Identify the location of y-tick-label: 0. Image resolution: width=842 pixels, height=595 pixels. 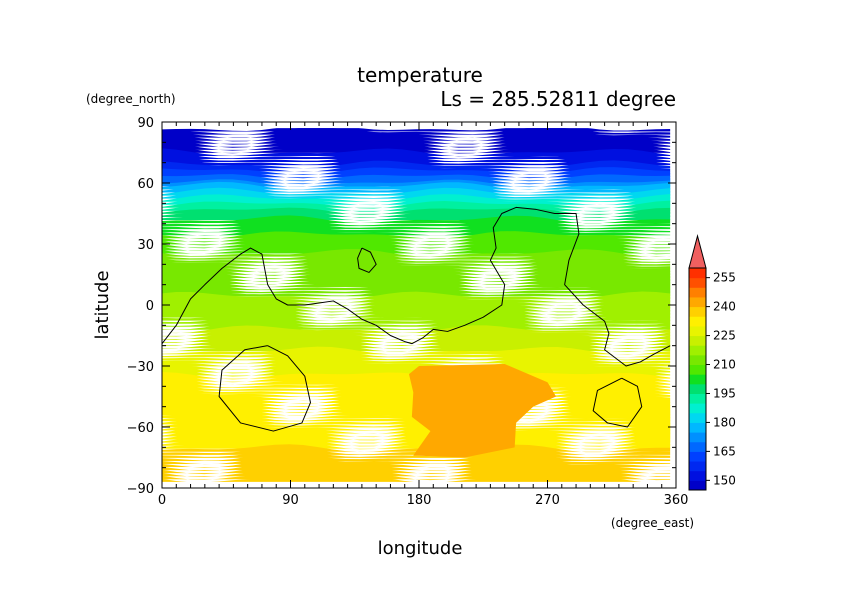
(150, 306).